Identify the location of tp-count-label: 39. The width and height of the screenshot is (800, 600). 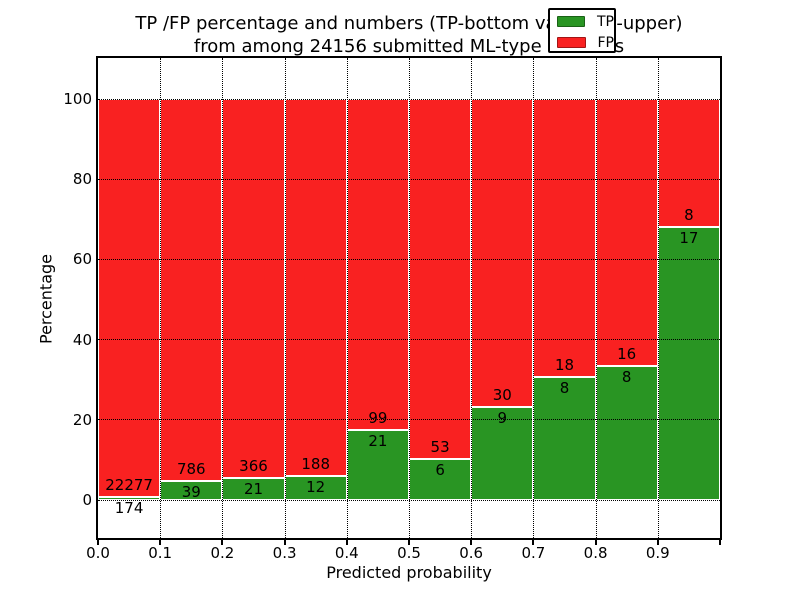
(191, 492).